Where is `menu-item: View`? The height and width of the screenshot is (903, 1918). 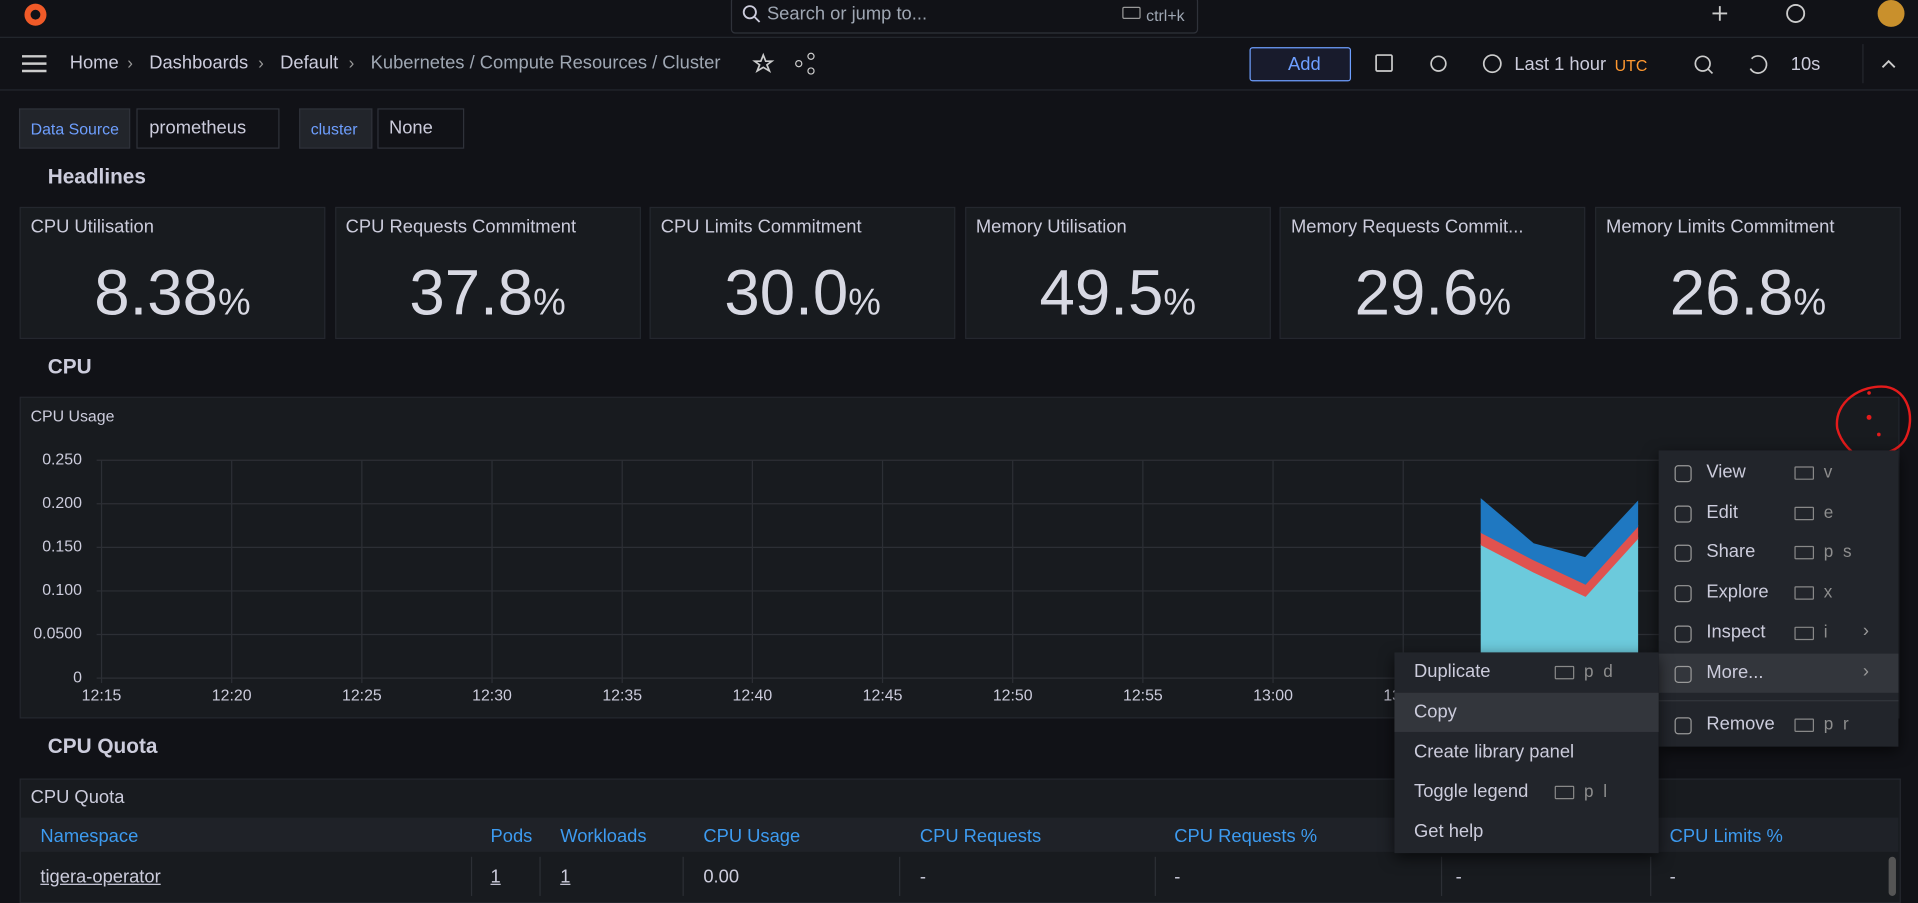
menu-item: View is located at coordinates (1726, 472).